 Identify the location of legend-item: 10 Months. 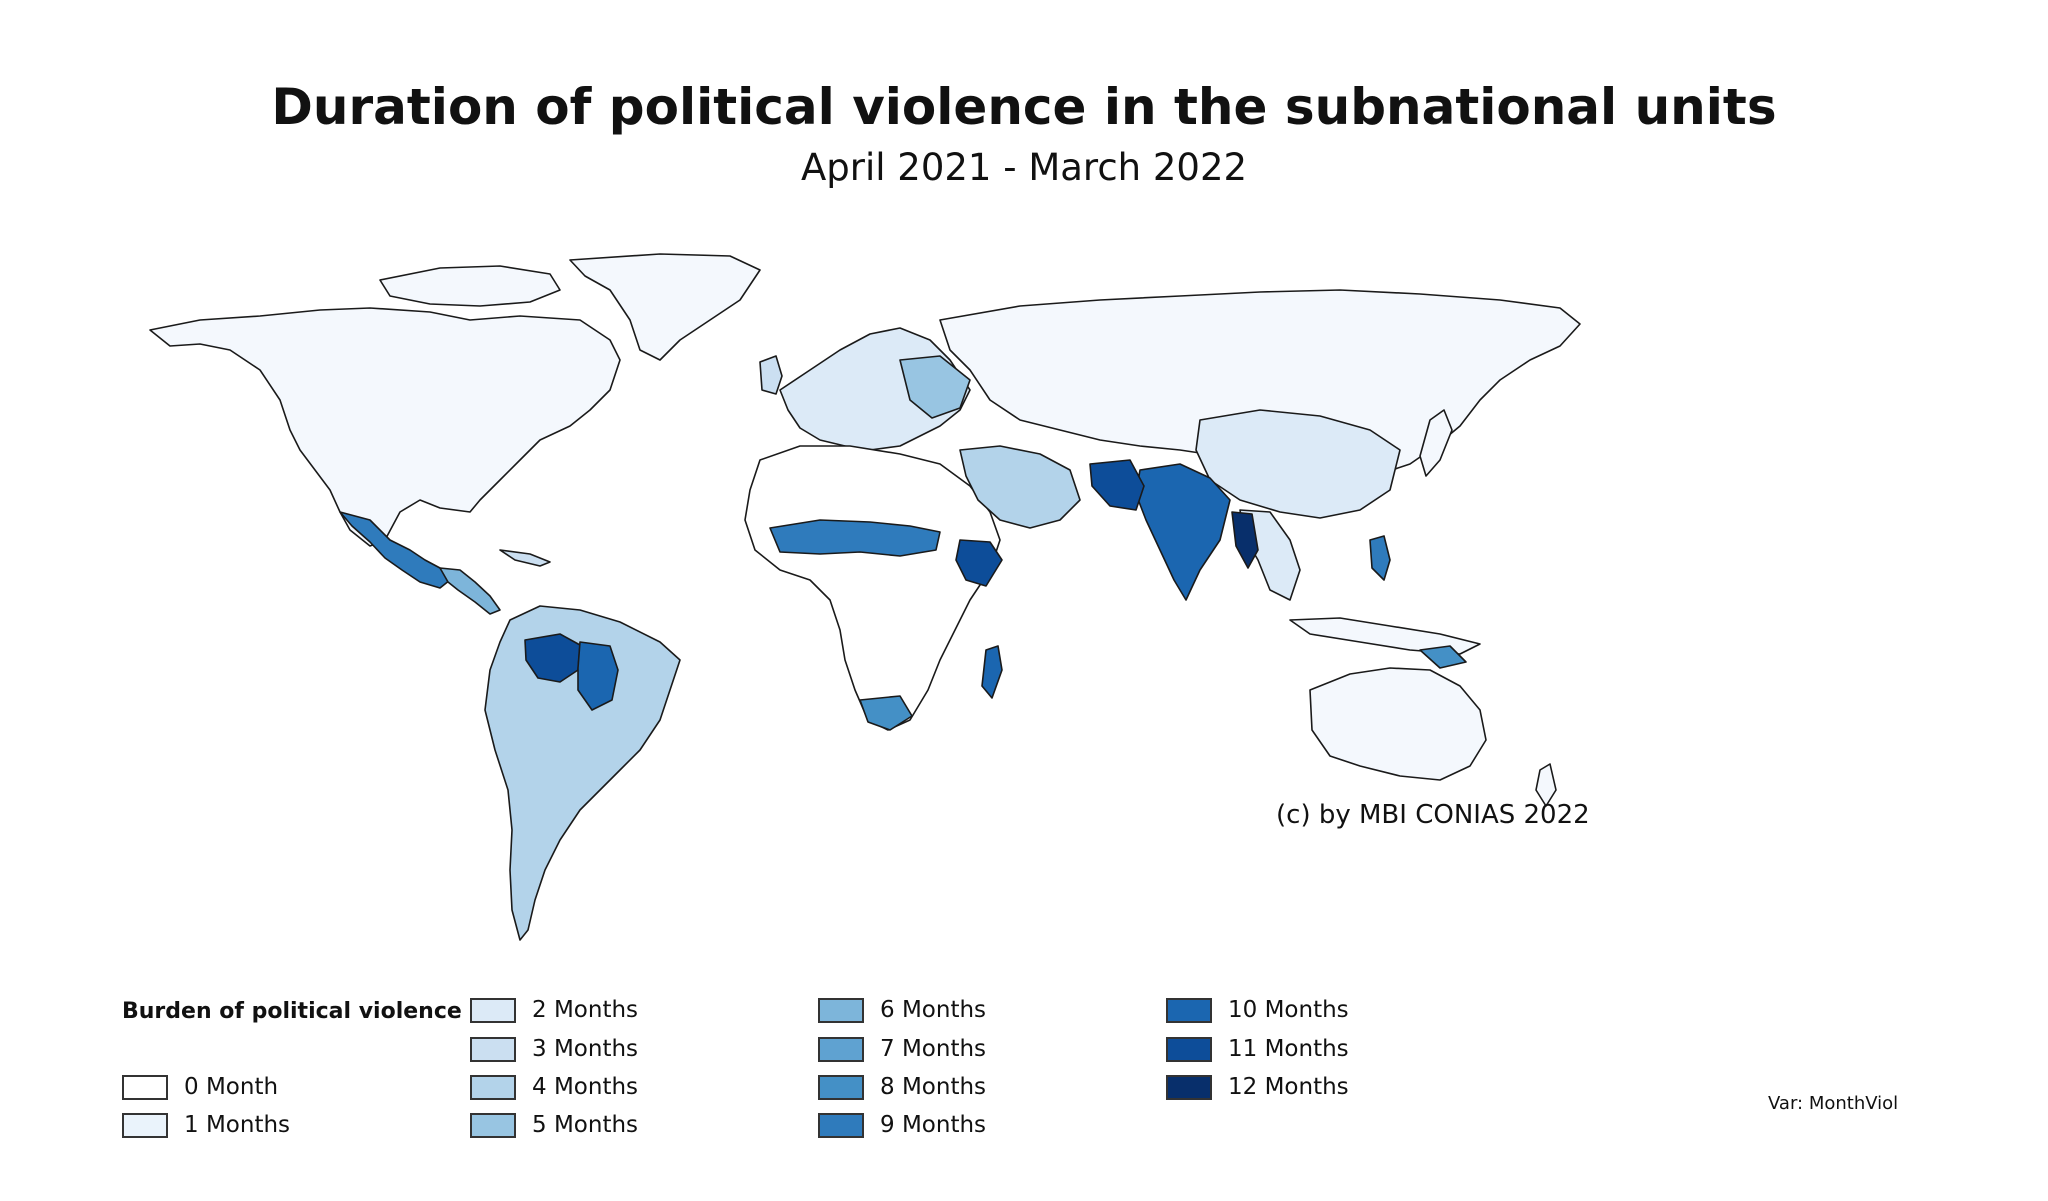
(1257, 1010).